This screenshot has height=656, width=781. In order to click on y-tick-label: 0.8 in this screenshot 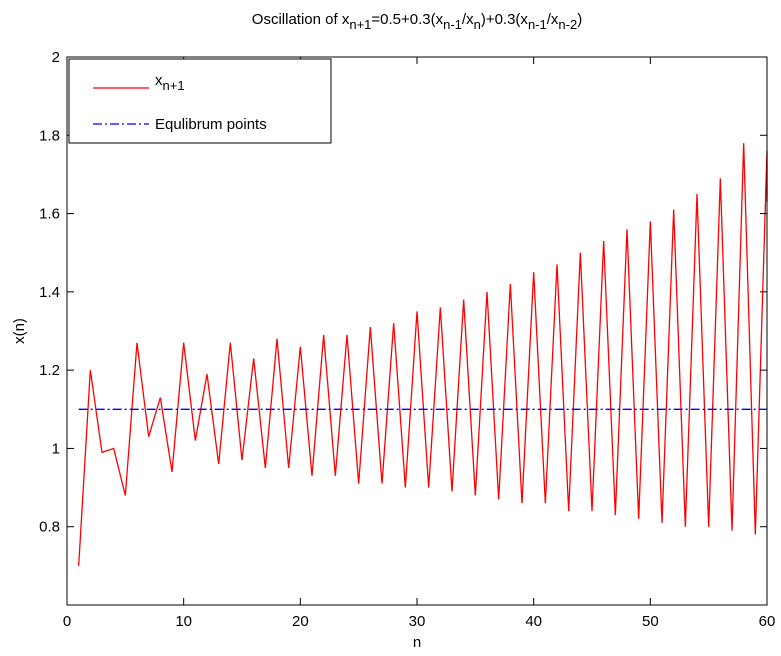, I will do `click(49, 527)`.